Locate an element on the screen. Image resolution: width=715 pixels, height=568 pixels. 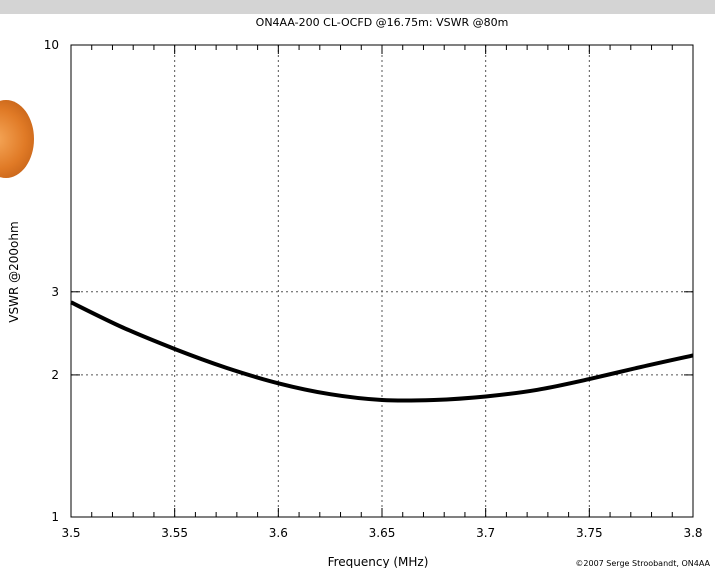
credit-text: ©2007 Serge Stroobandt, ON4AA is located at coordinates (642, 563).